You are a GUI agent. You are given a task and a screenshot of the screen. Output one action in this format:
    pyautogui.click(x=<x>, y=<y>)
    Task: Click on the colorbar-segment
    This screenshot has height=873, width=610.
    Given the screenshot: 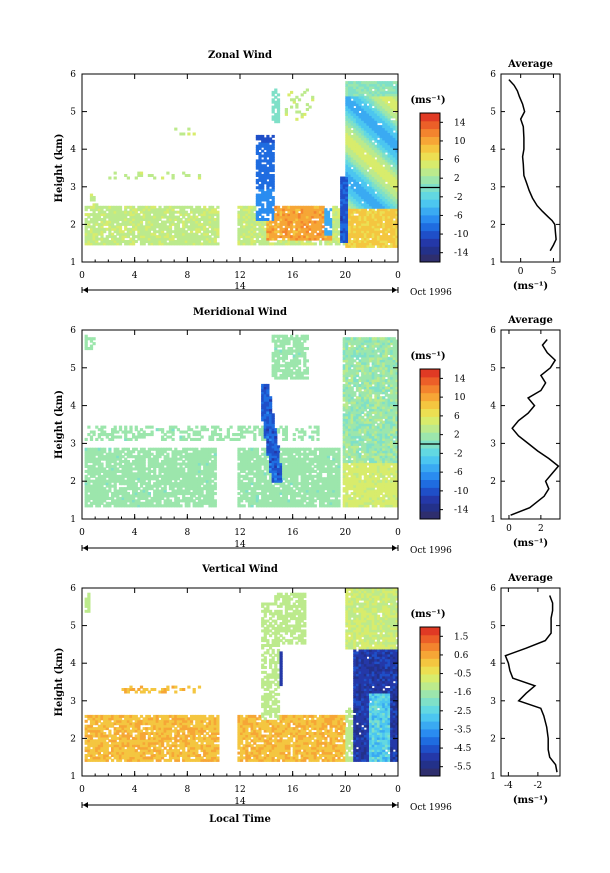 What is the action you would take?
    pyautogui.click(x=430, y=164)
    